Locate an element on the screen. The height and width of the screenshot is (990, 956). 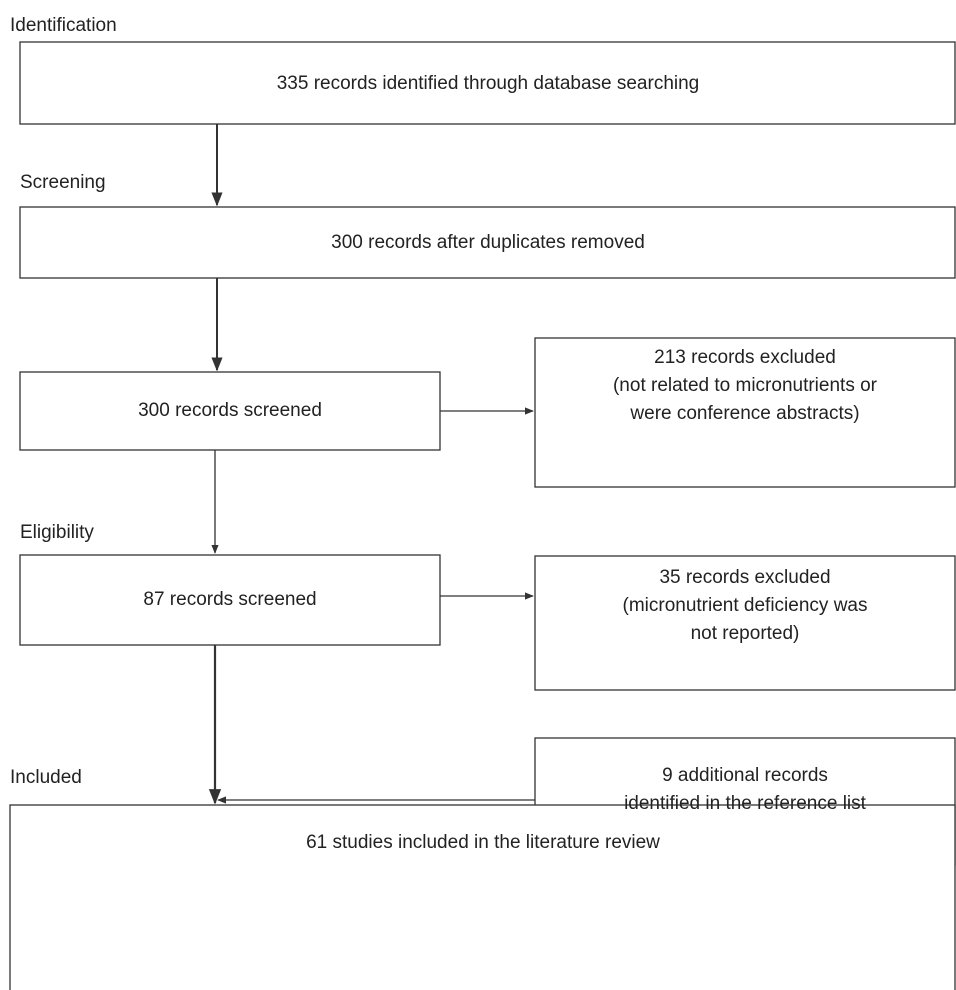
section-label: Eligibility is located at coordinates (57, 532).